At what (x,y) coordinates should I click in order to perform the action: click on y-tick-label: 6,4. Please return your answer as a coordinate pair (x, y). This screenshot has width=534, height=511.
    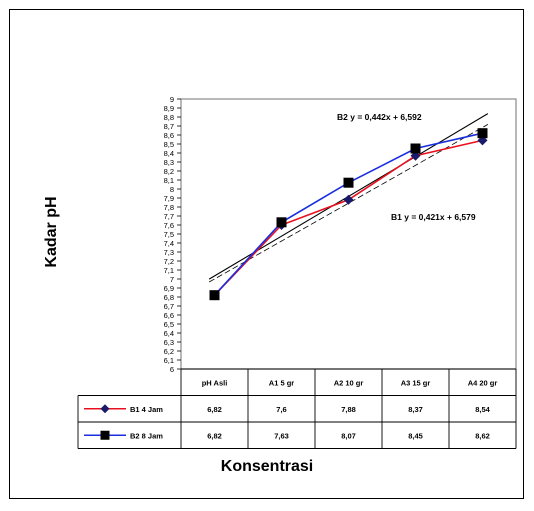
    Looking at the image, I should click on (169, 333).